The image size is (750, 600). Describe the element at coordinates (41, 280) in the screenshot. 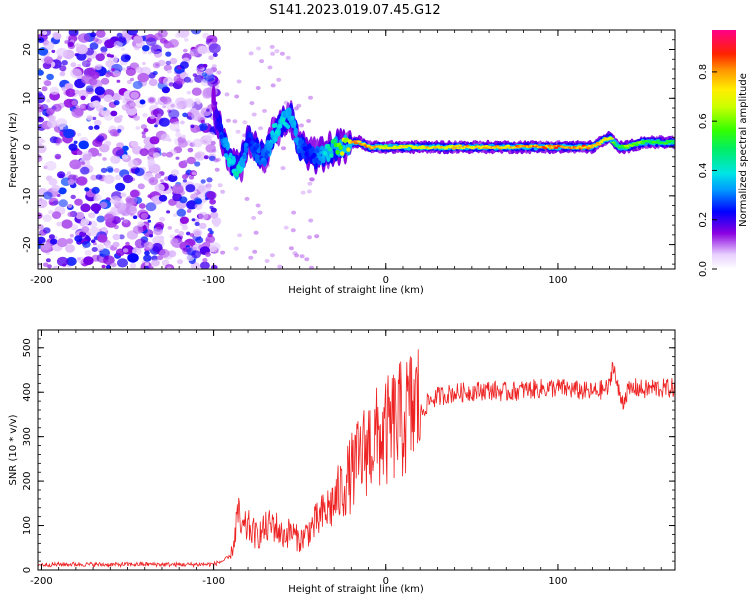

I see `x-tick-label: -200` at that location.